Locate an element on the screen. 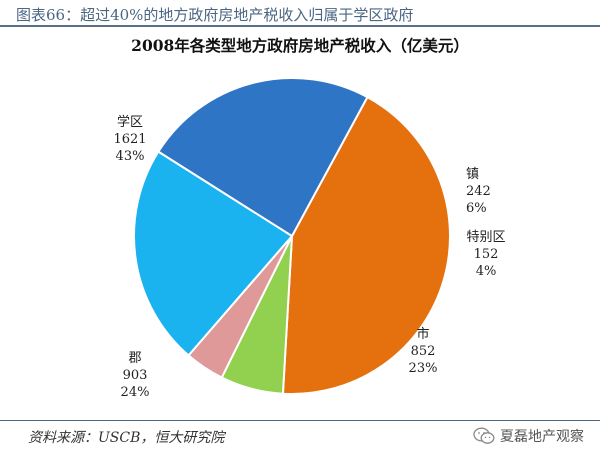 Image resolution: width=600 pixels, height=458 pixels. source-note: 资料来源：USCB，恒大研究院 is located at coordinates (126, 438).